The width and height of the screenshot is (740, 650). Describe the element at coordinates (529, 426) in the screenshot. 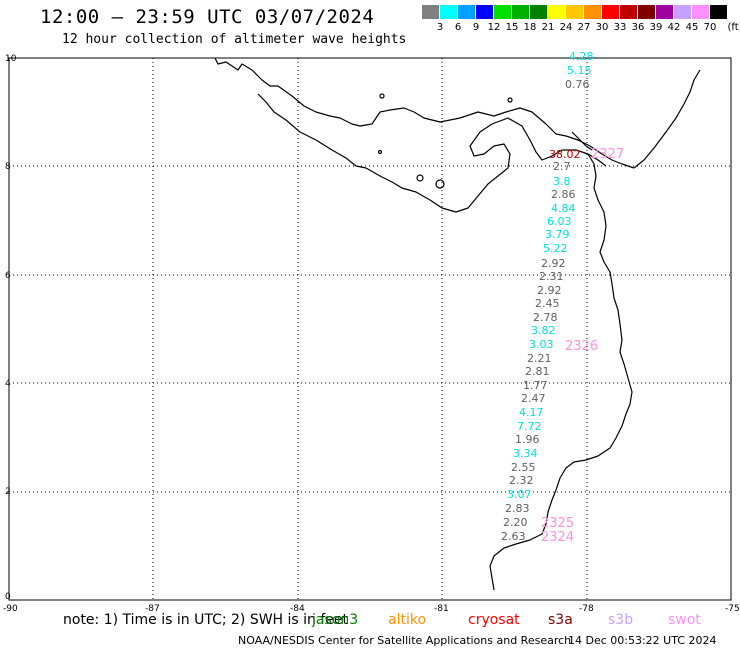

I see `wave-height-label: 7.72` at that location.